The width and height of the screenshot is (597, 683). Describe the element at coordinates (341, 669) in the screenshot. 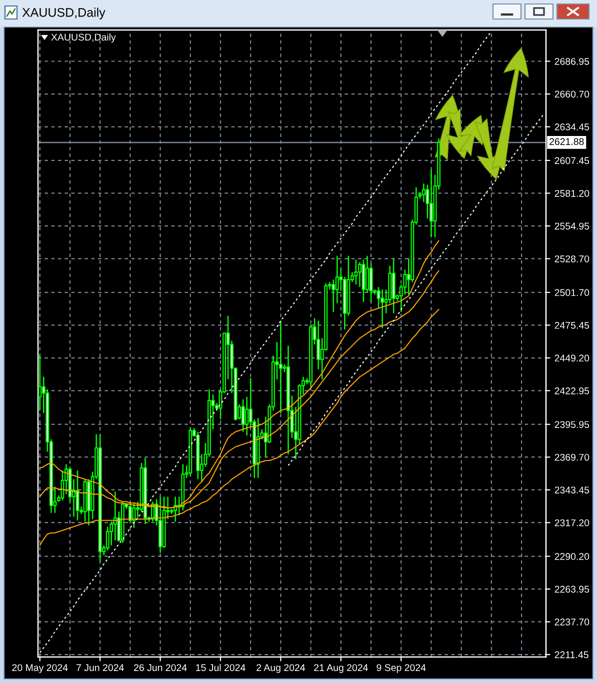

I see `x-tick-label: 21 Aug 2024` at that location.